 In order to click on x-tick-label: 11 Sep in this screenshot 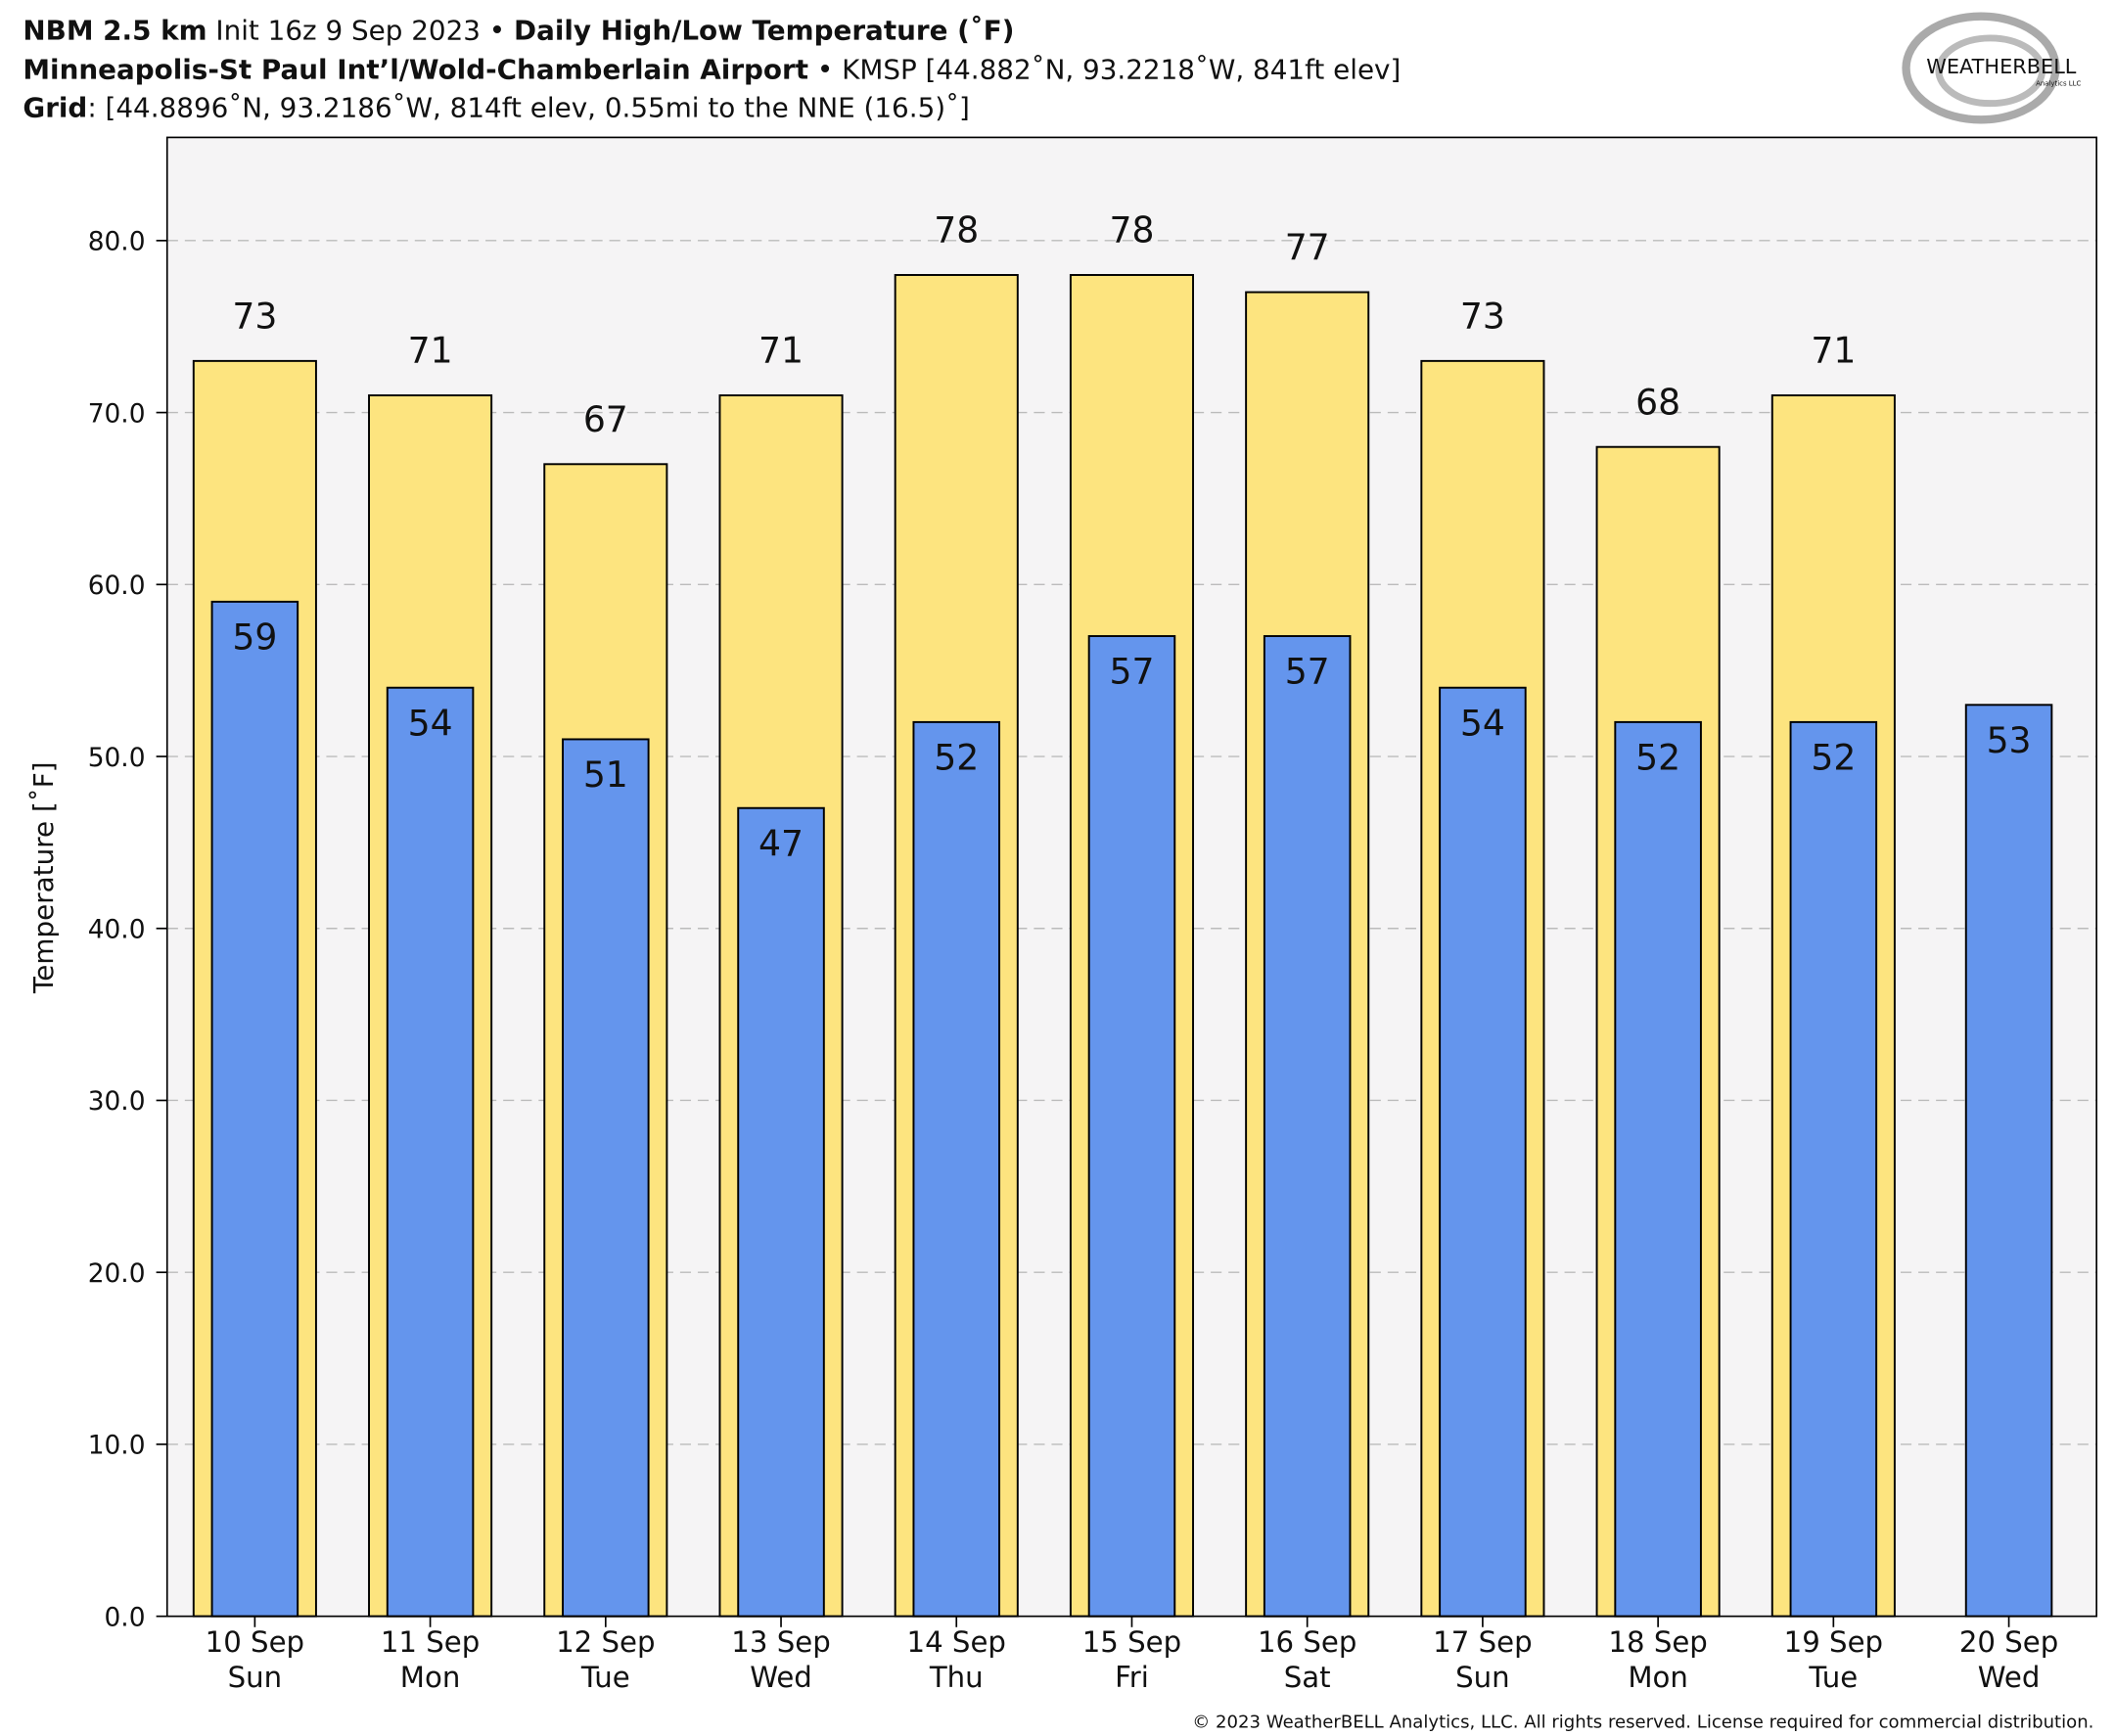, I will do `click(430, 1642)`.